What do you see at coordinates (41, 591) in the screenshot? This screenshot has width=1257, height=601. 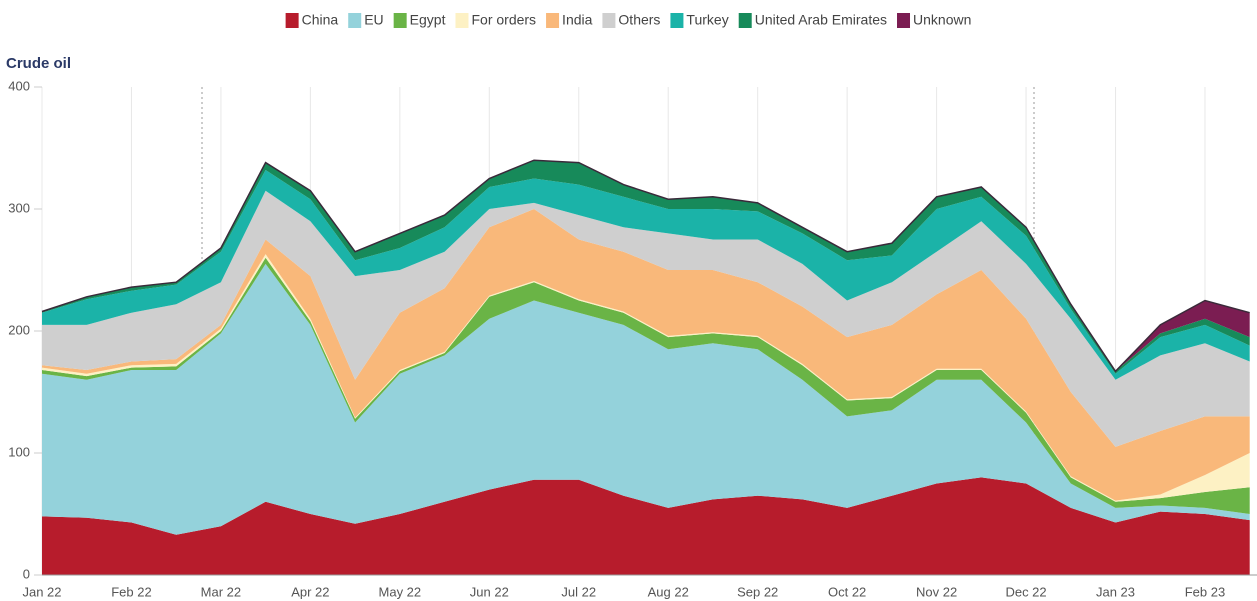 I see `x-tick-label: Jan 22` at bounding box center [41, 591].